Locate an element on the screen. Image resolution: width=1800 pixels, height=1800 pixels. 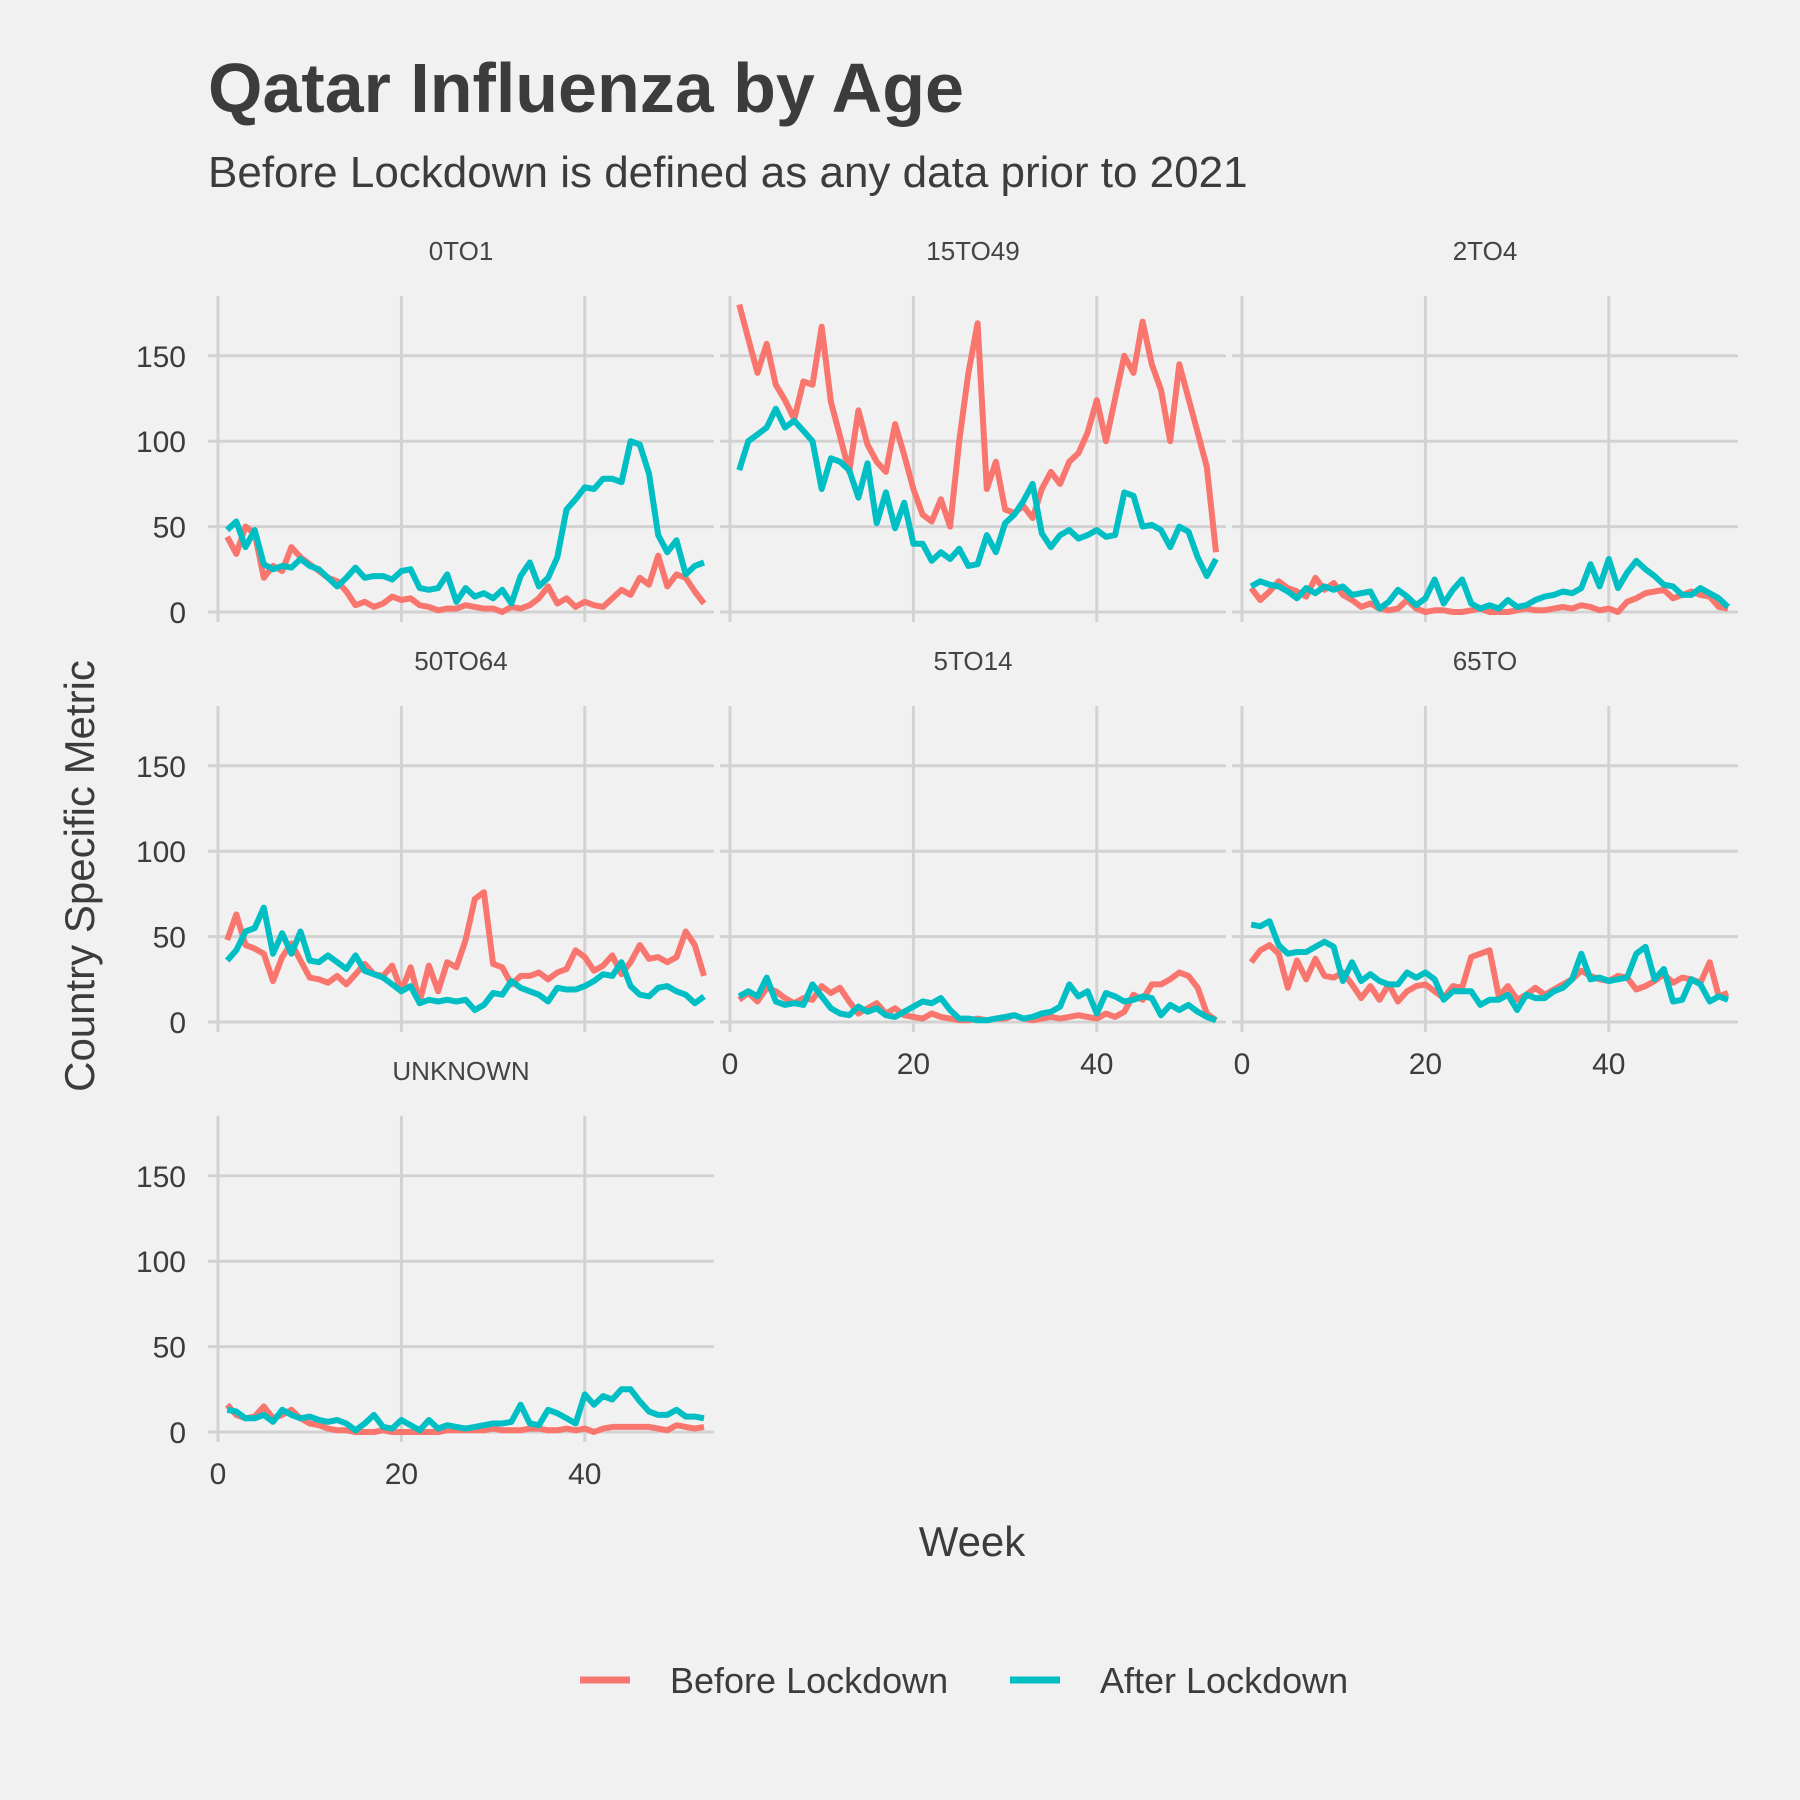
facet-label: 65TO is located at coordinates (1485, 661).